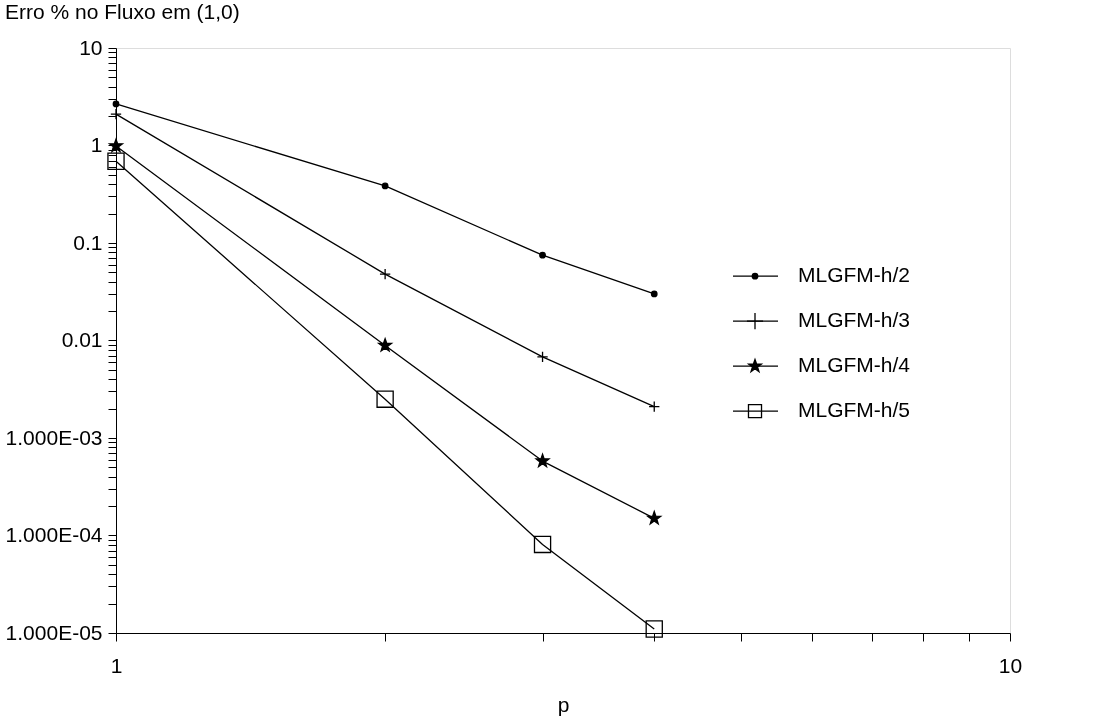  I want to click on y-tick-label: 1, so click(96, 144).